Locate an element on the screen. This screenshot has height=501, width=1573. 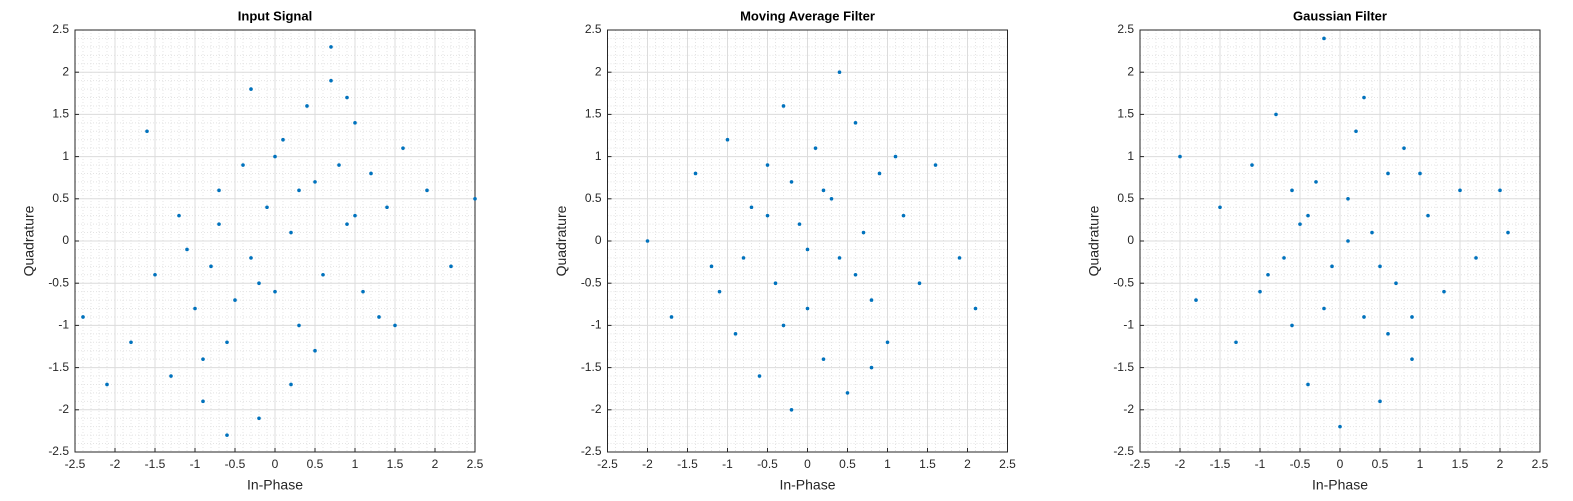
chart-title: Input Signal is located at coordinates (275, 15).